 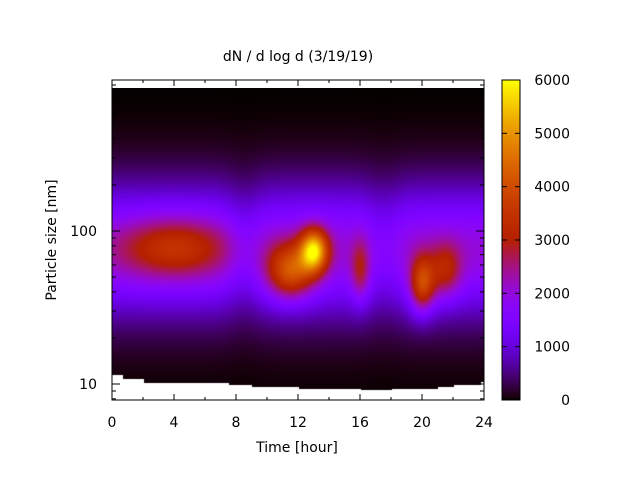 What do you see at coordinates (88, 385) in the screenshot?
I see `y-tick-label: 10` at bounding box center [88, 385].